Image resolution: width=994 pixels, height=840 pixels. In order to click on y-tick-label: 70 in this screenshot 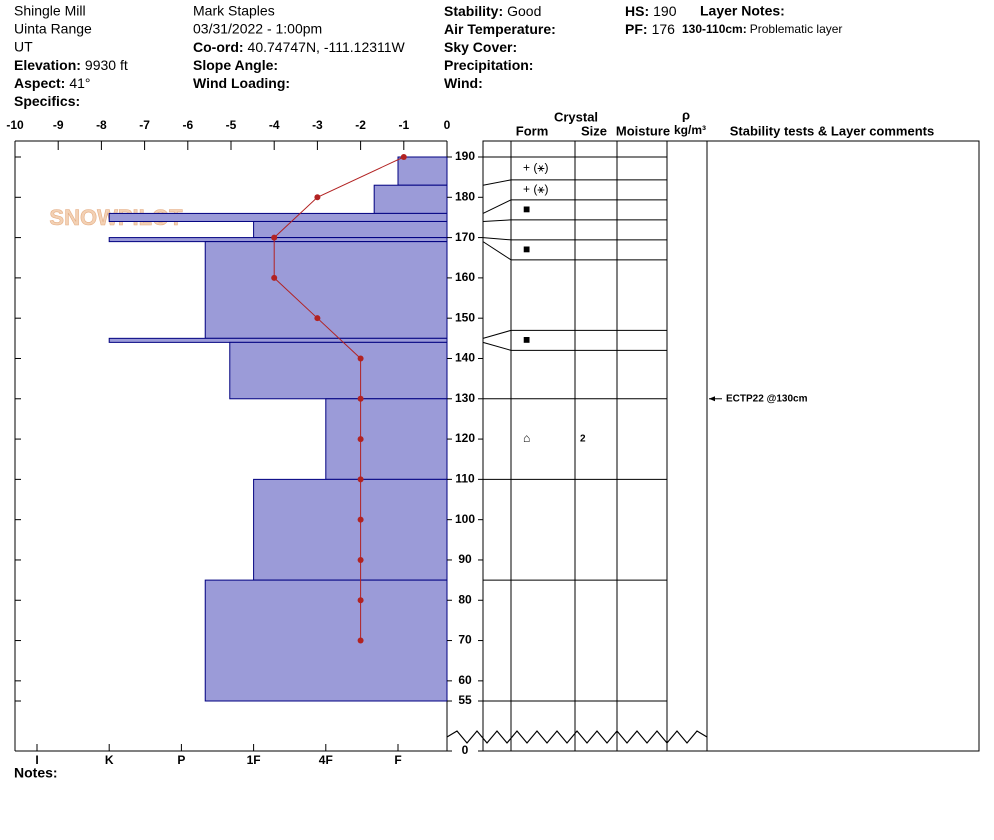, I will do `click(465, 640)`.